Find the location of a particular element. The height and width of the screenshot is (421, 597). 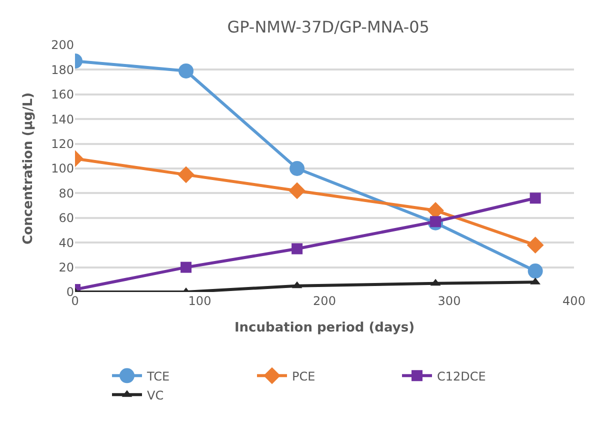

y-tick-label: 120 is located at coordinates (62, 144).